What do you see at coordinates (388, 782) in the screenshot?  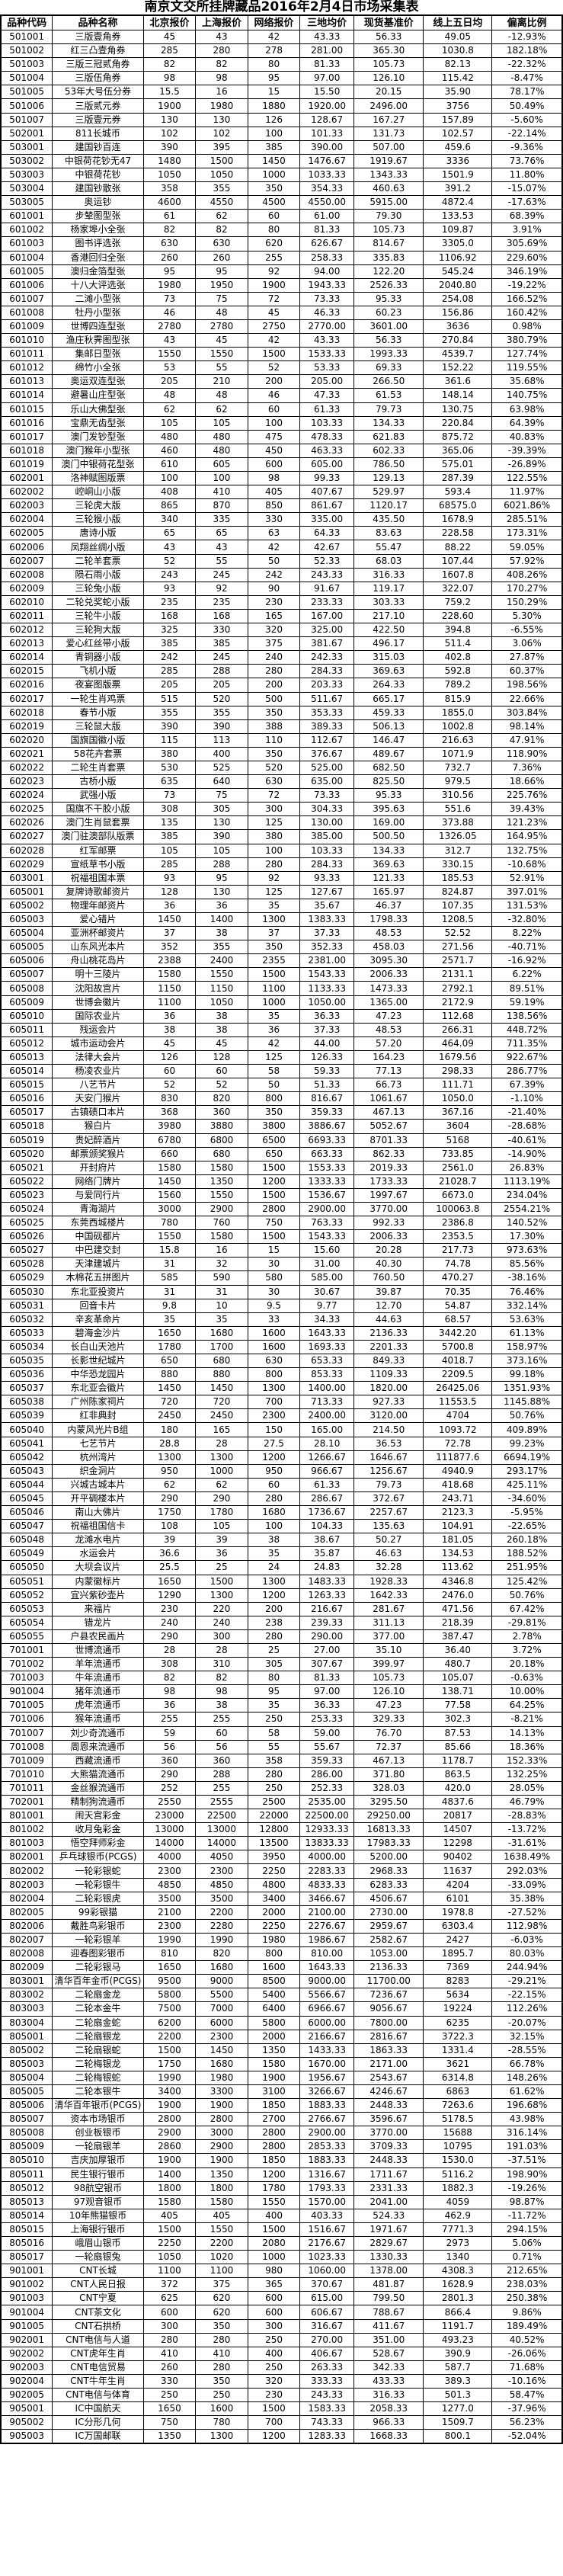 I see `table-cell: 825.50` at bounding box center [388, 782].